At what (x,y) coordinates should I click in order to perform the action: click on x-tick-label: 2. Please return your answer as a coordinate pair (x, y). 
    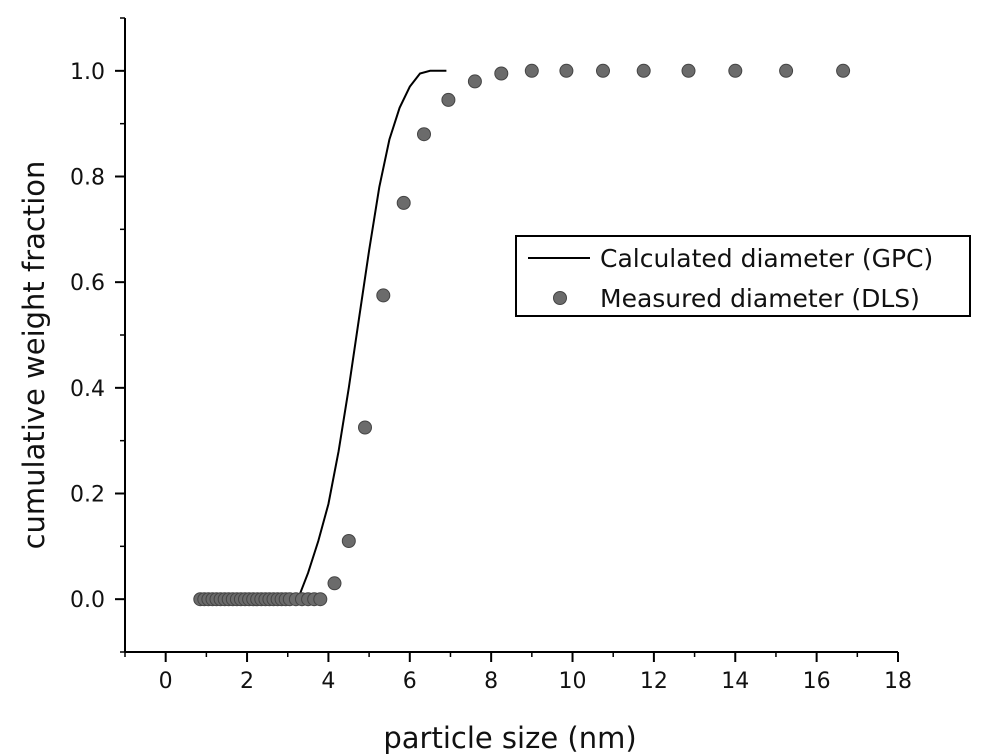
    Looking at the image, I should click on (247, 681).